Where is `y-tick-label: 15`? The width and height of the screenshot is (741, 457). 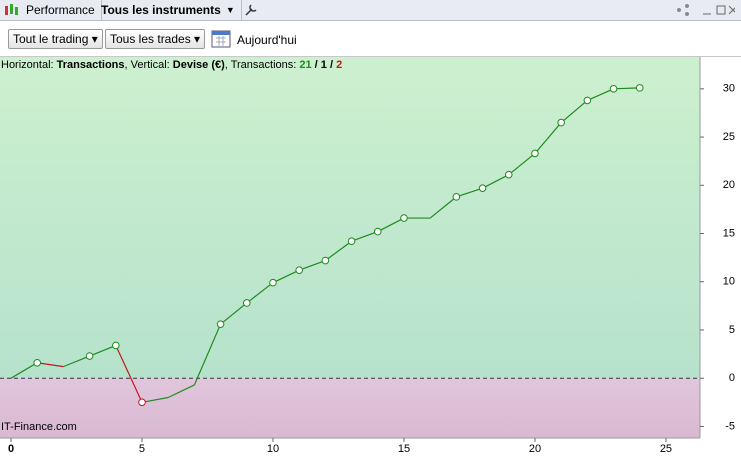 y-tick-label: 15 is located at coordinates (729, 233).